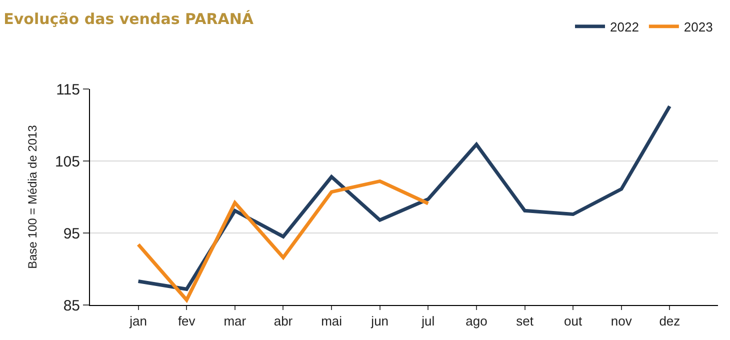 The image size is (730, 340). What do you see at coordinates (71, 233) in the screenshot?
I see `y-tick-label: 95` at bounding box center [71, 233].